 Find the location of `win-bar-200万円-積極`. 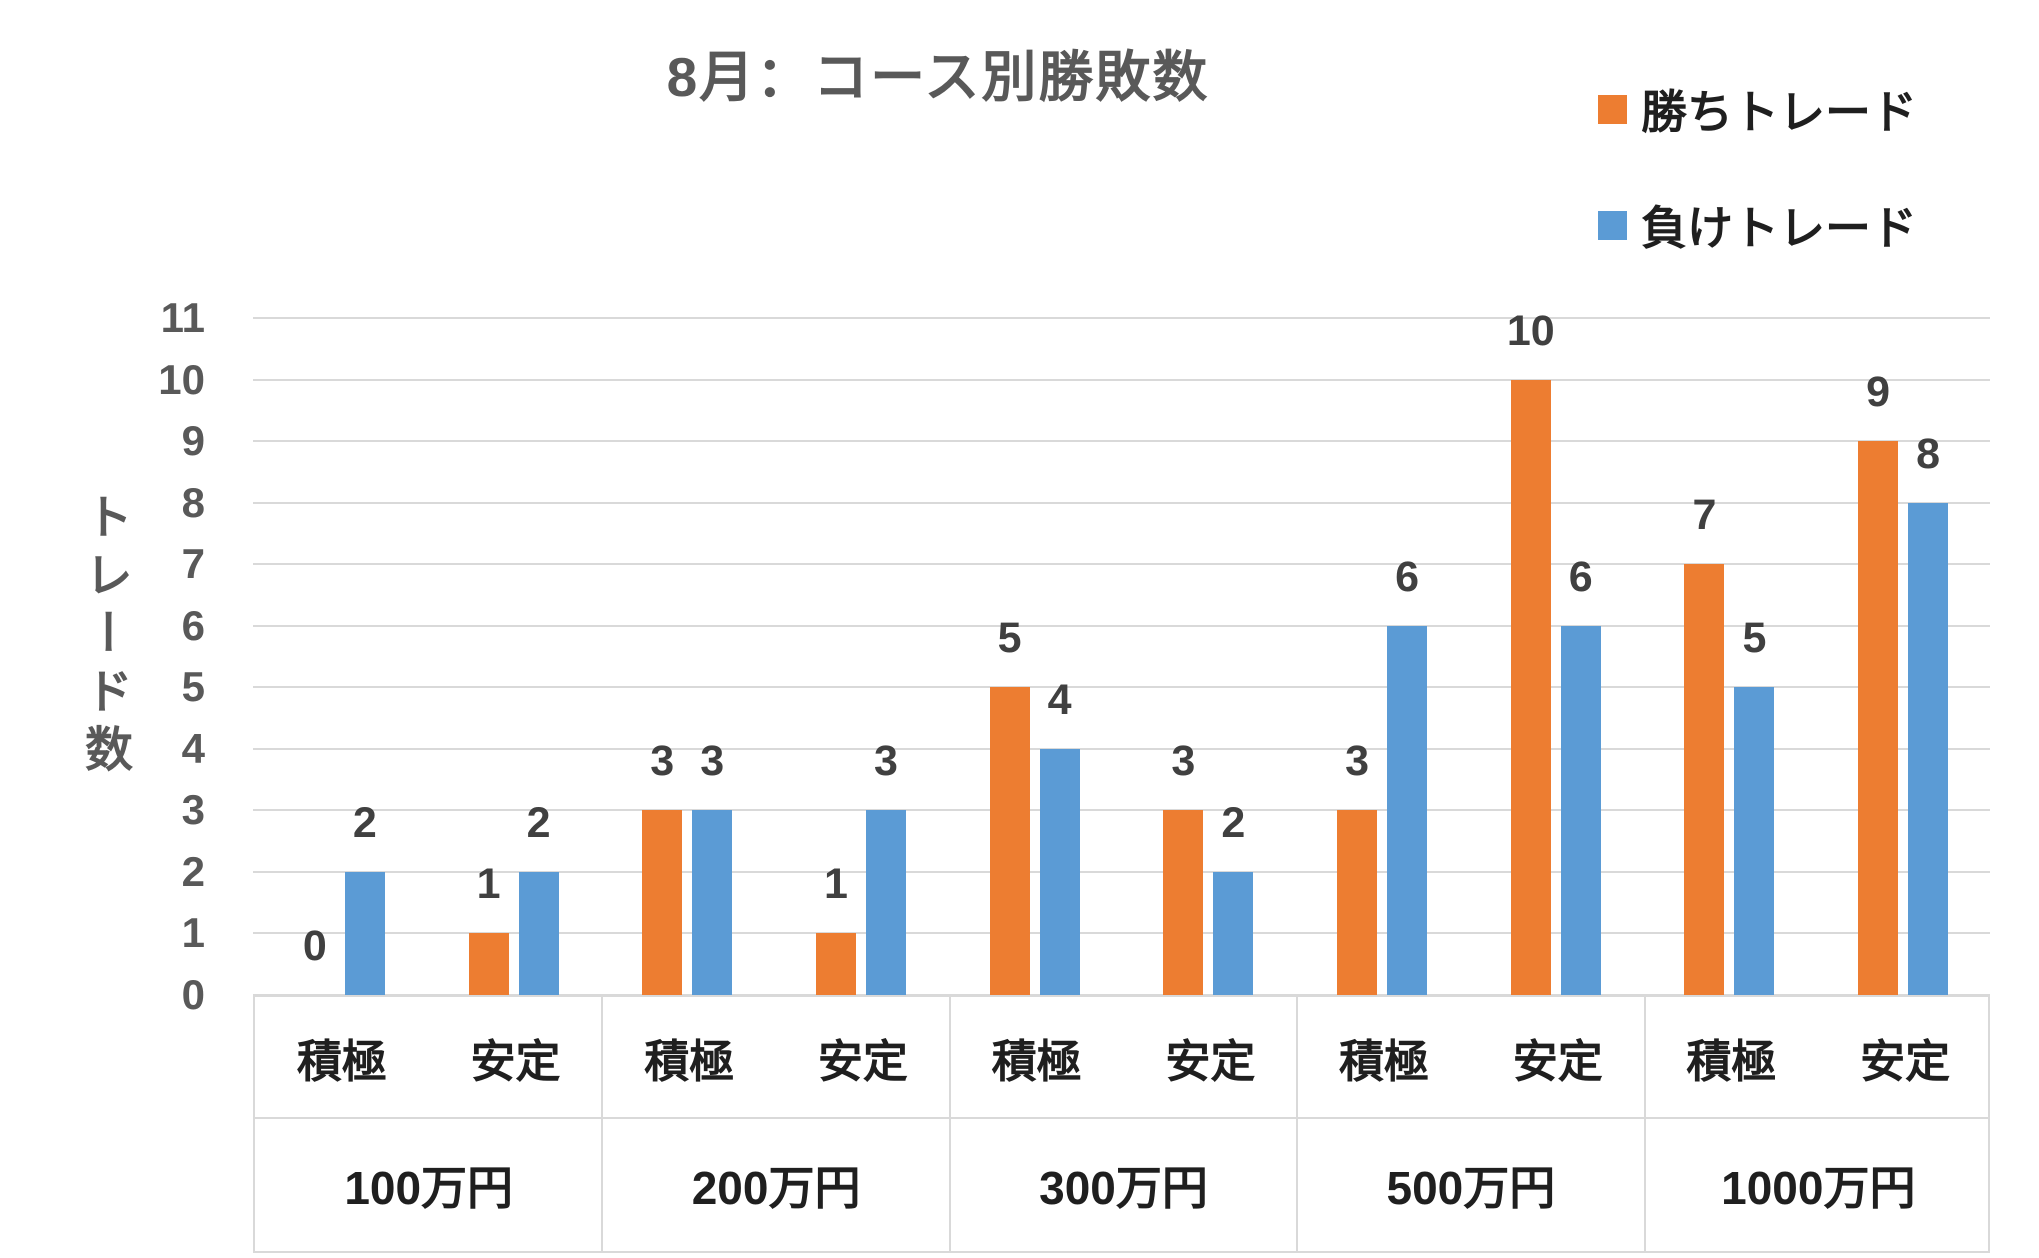

win-bar-200万円-積極 is located at coordinates (662, 902).